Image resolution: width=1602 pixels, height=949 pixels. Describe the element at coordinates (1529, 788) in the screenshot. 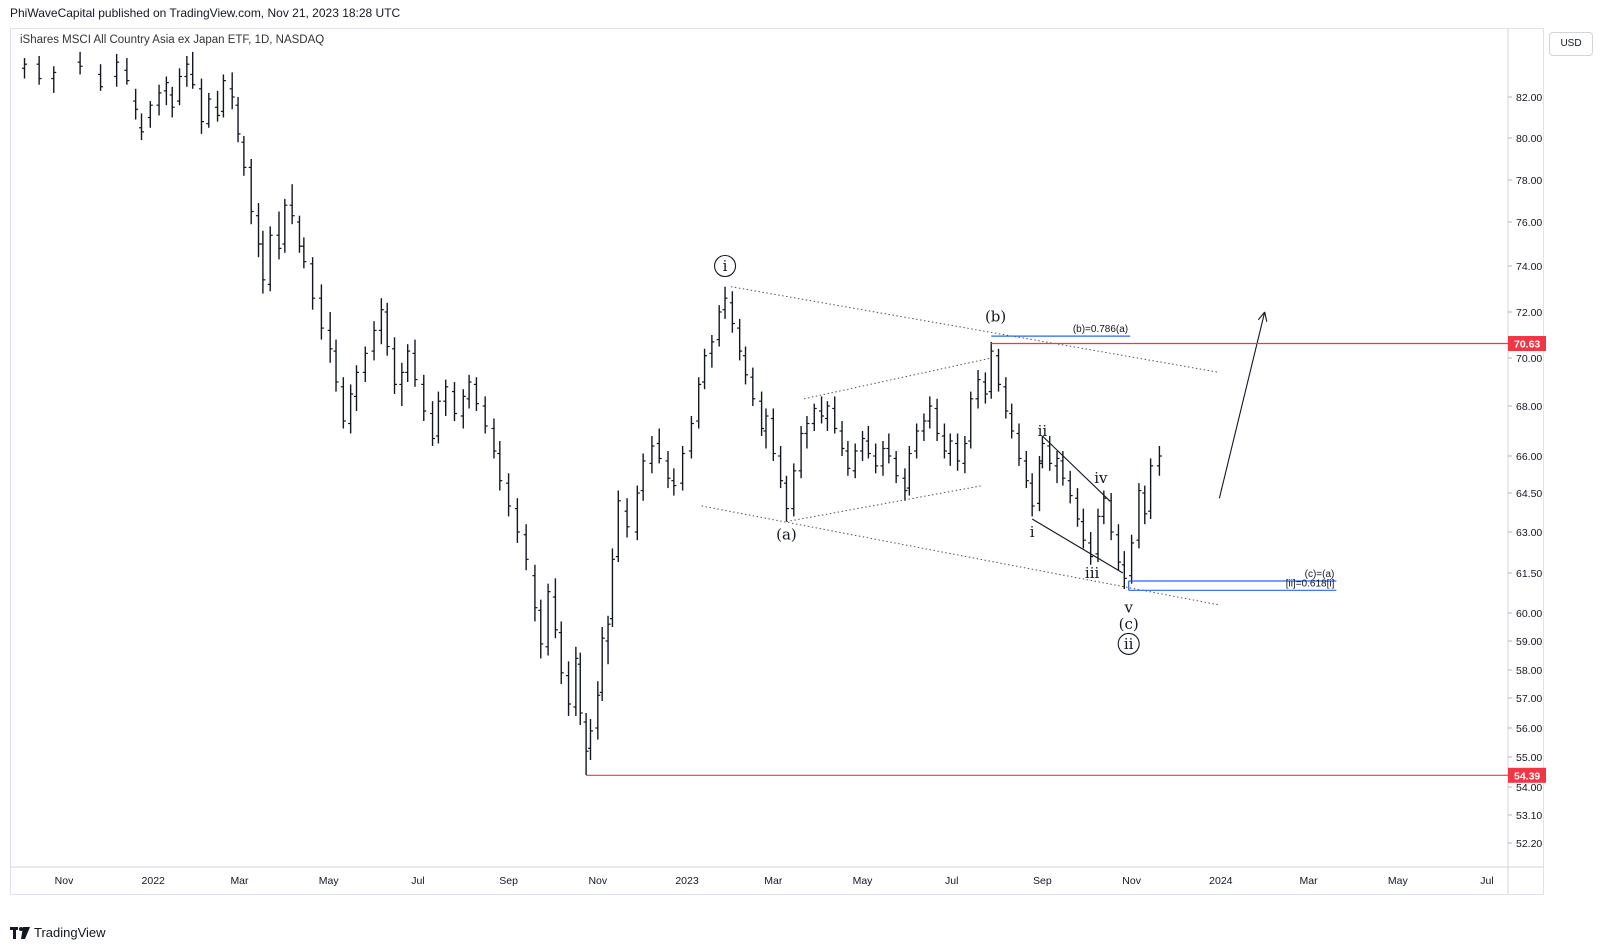

I see `y-tick-label: 54.00` at that location.